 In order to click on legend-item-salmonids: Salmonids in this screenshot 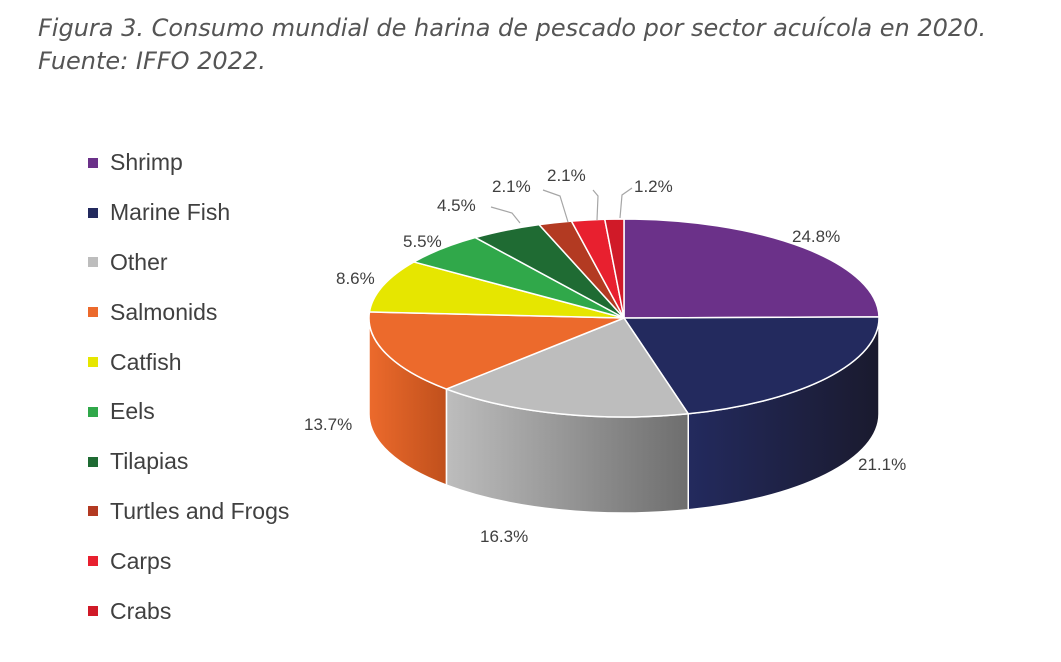, I will do `click(188, 312)`.